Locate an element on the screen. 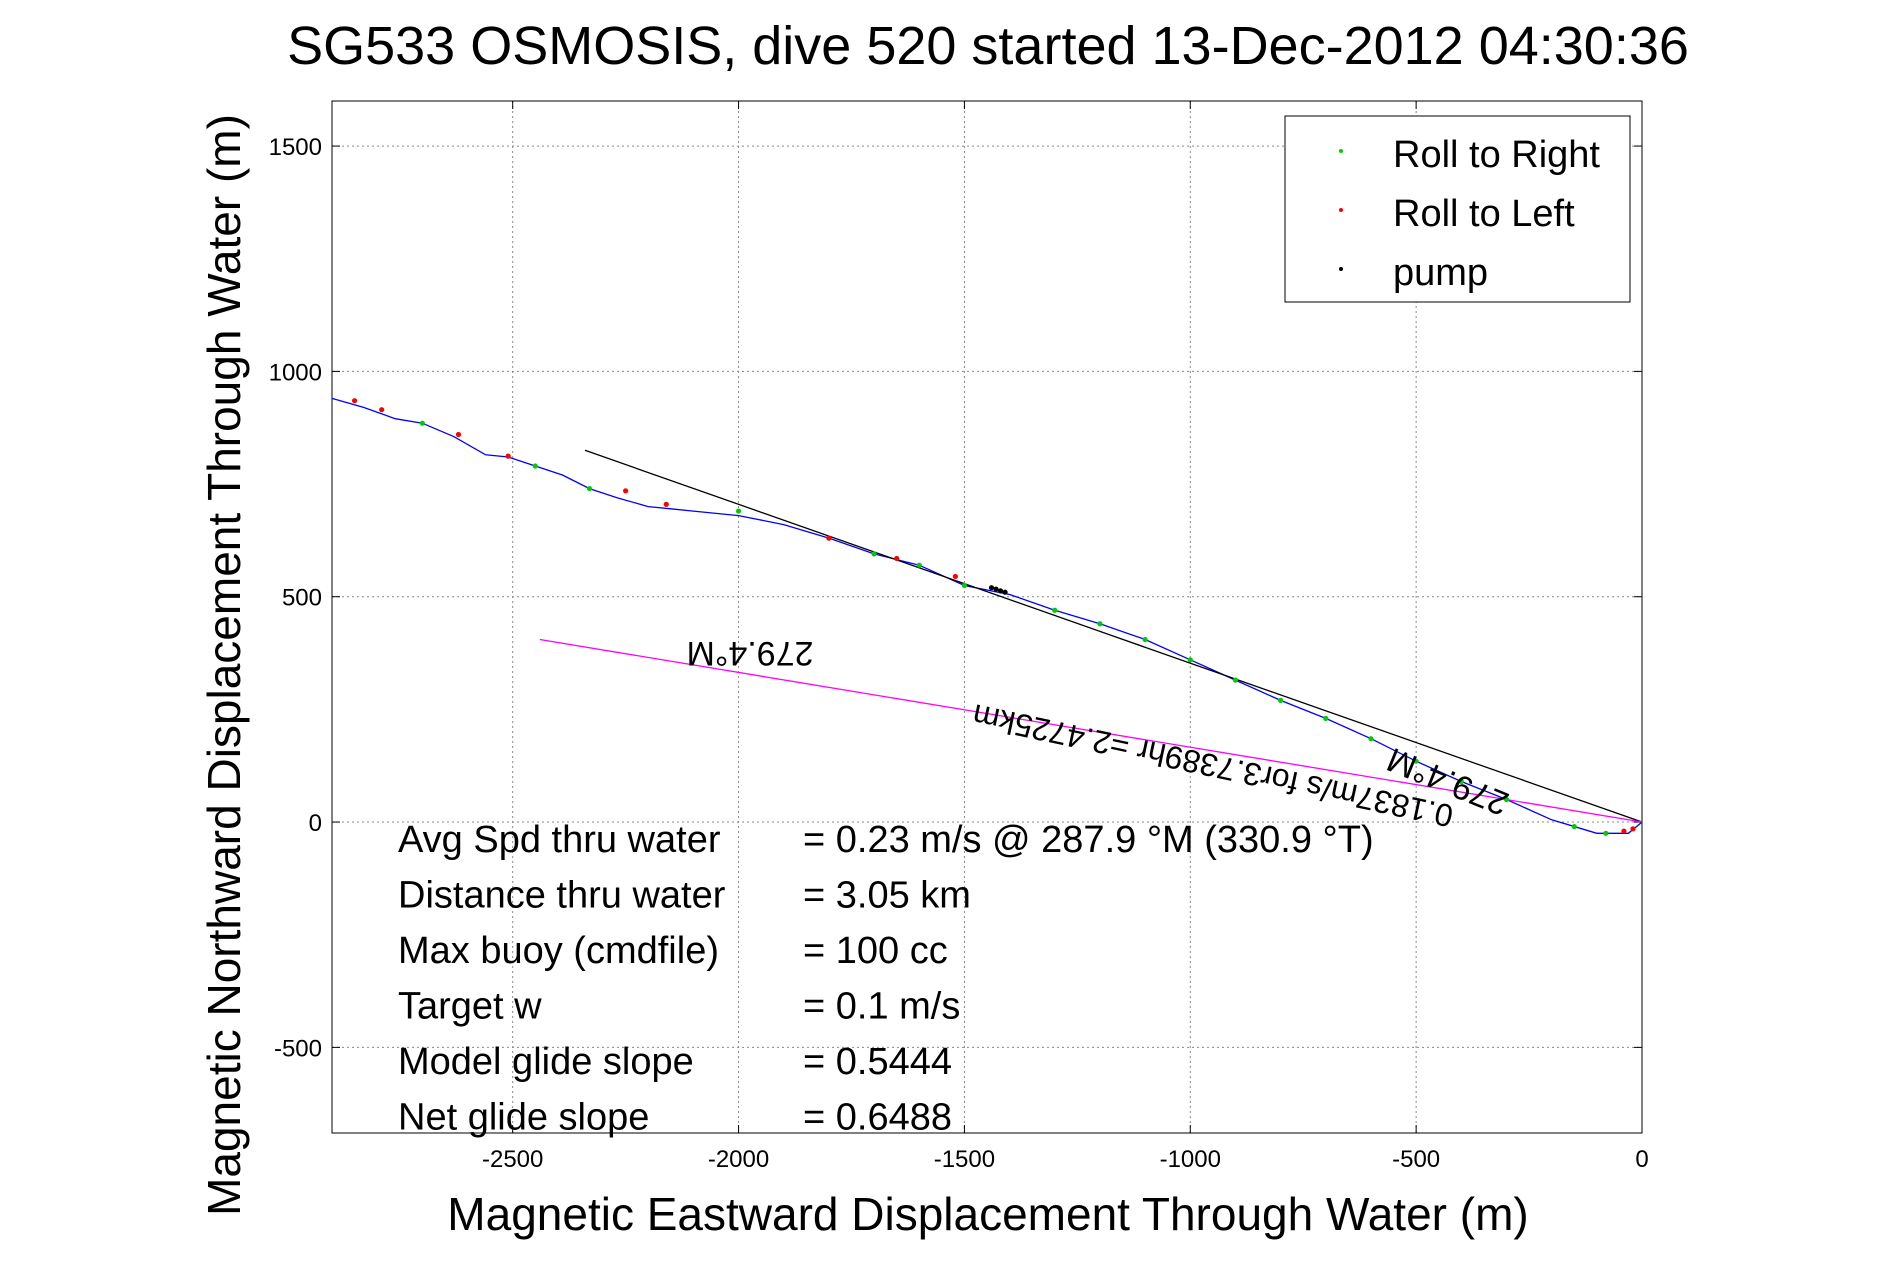 The height and width of the screenshot is (1262, 1891). legend: Roll to Right Roll to Left pump is located at coordinates (1457, 209).